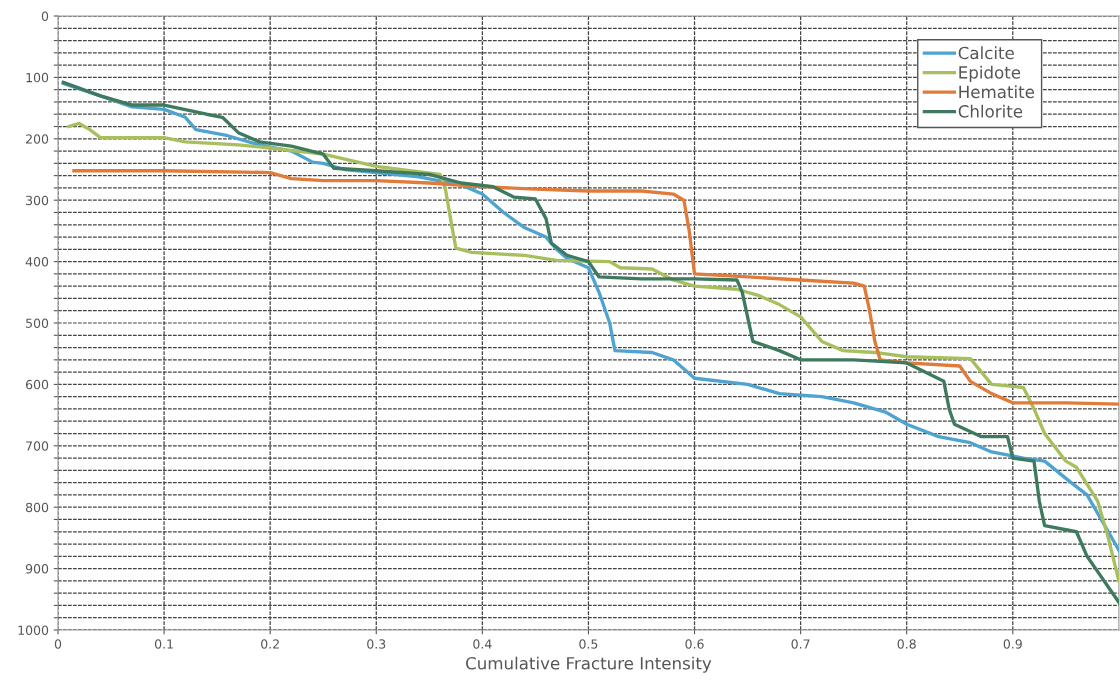 This screenshot has height=696, width=1120. I want to click on y-tick-label: 400, so click(37, 262).